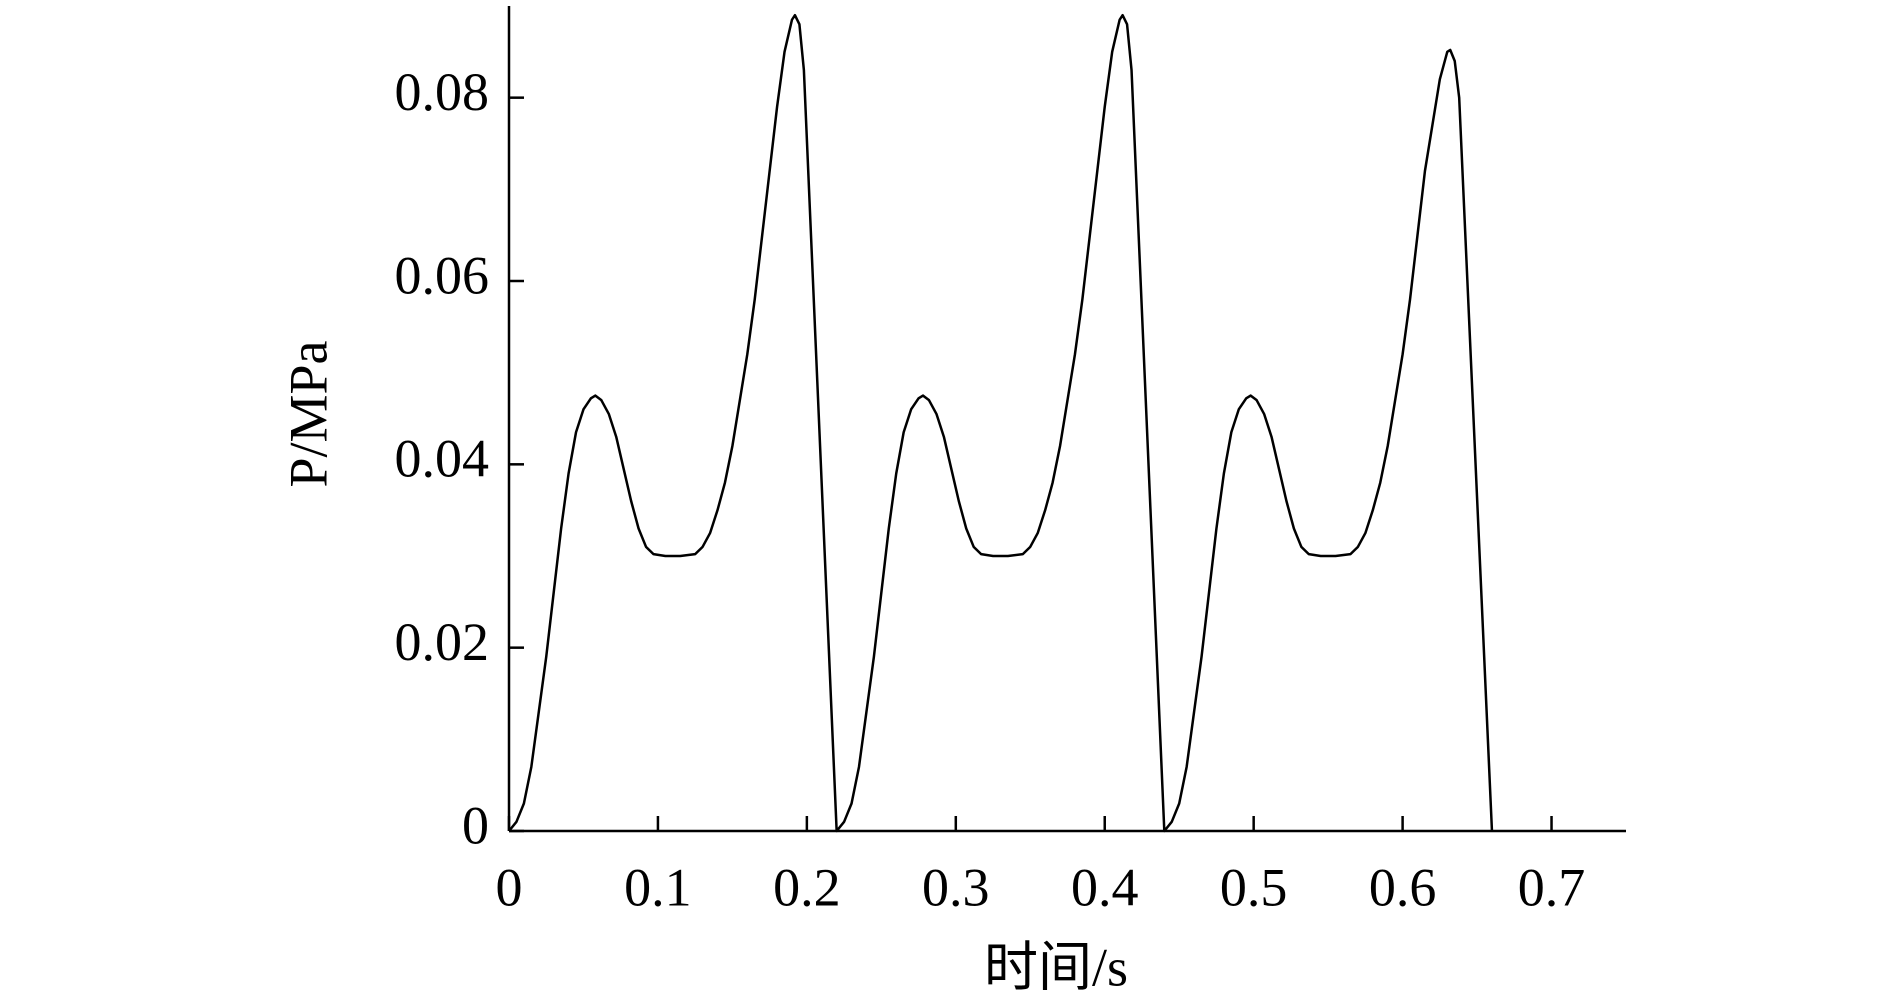 The image size is (1890, 990). What do you see at coordinates (442, 92) in the screenshot?
I see `y-tick-label: 0.08` at bounding box center [442, 92].